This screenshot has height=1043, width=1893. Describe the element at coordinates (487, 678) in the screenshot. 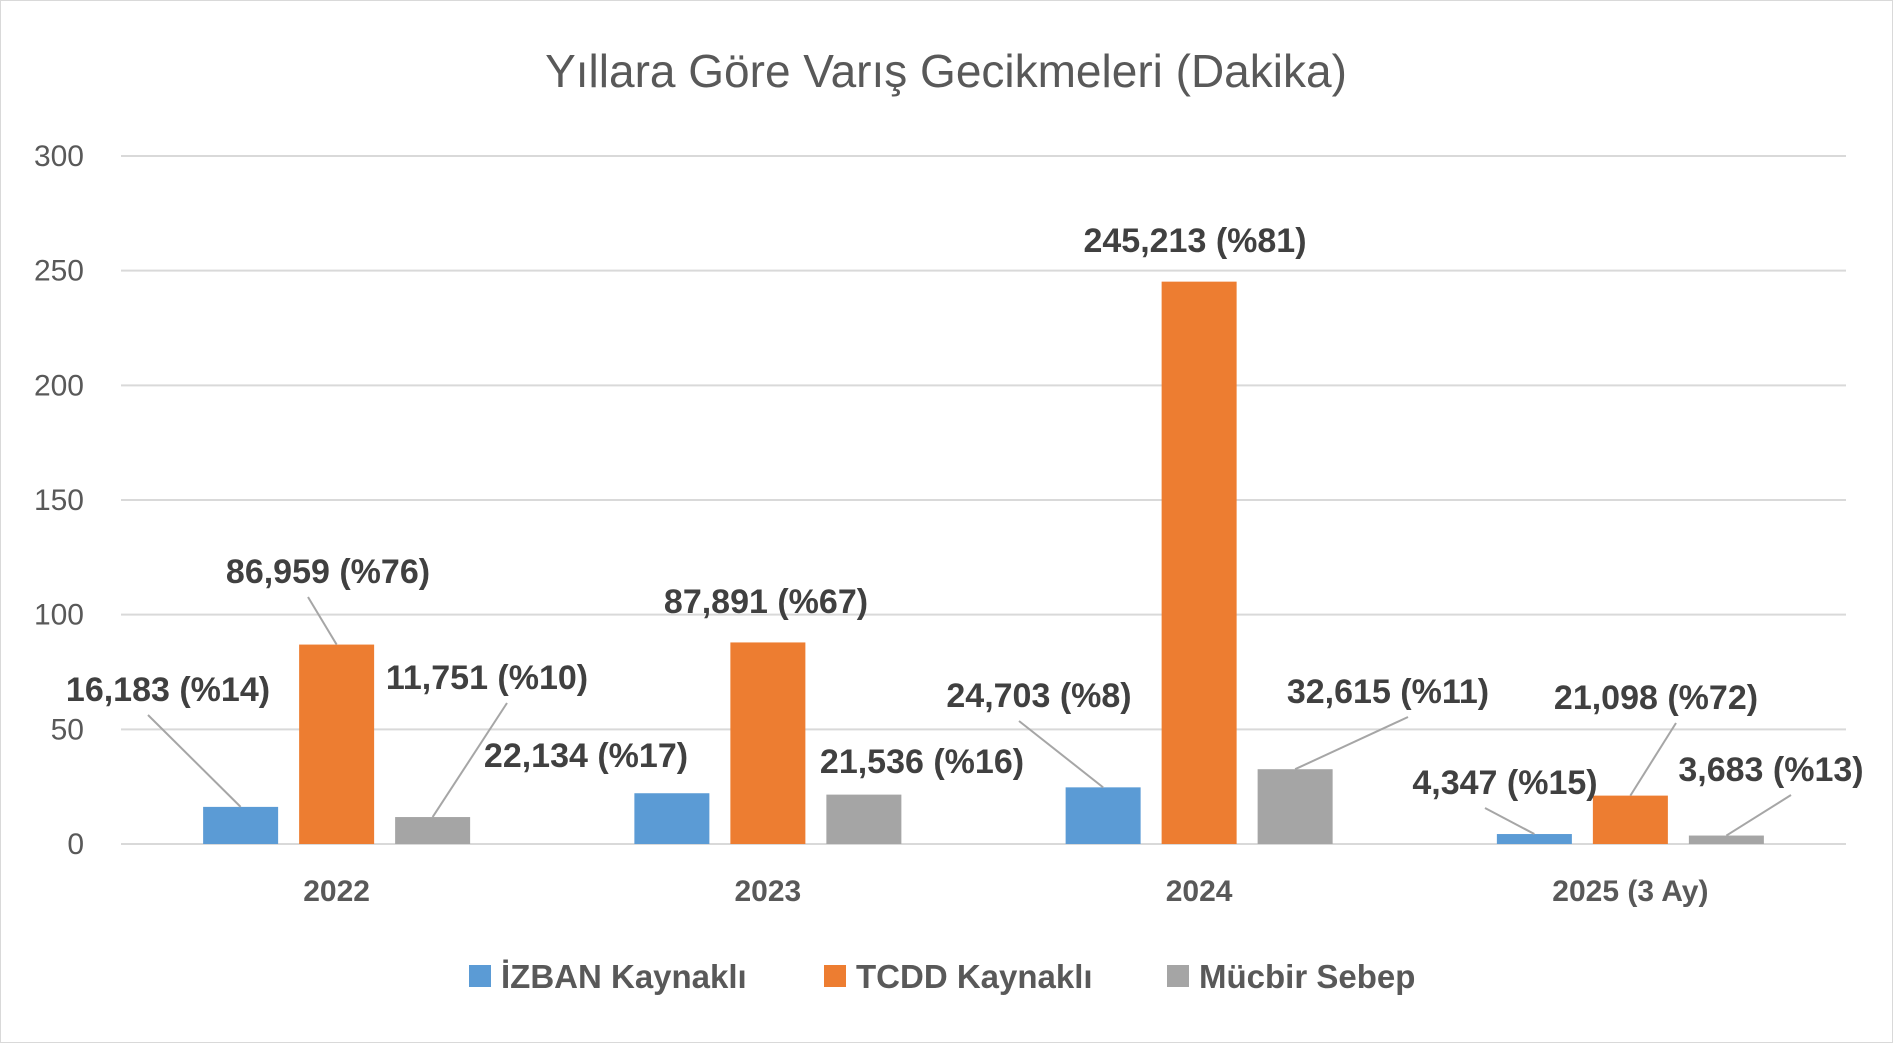

I see `data-label: 11,751 (%10)` at that location.